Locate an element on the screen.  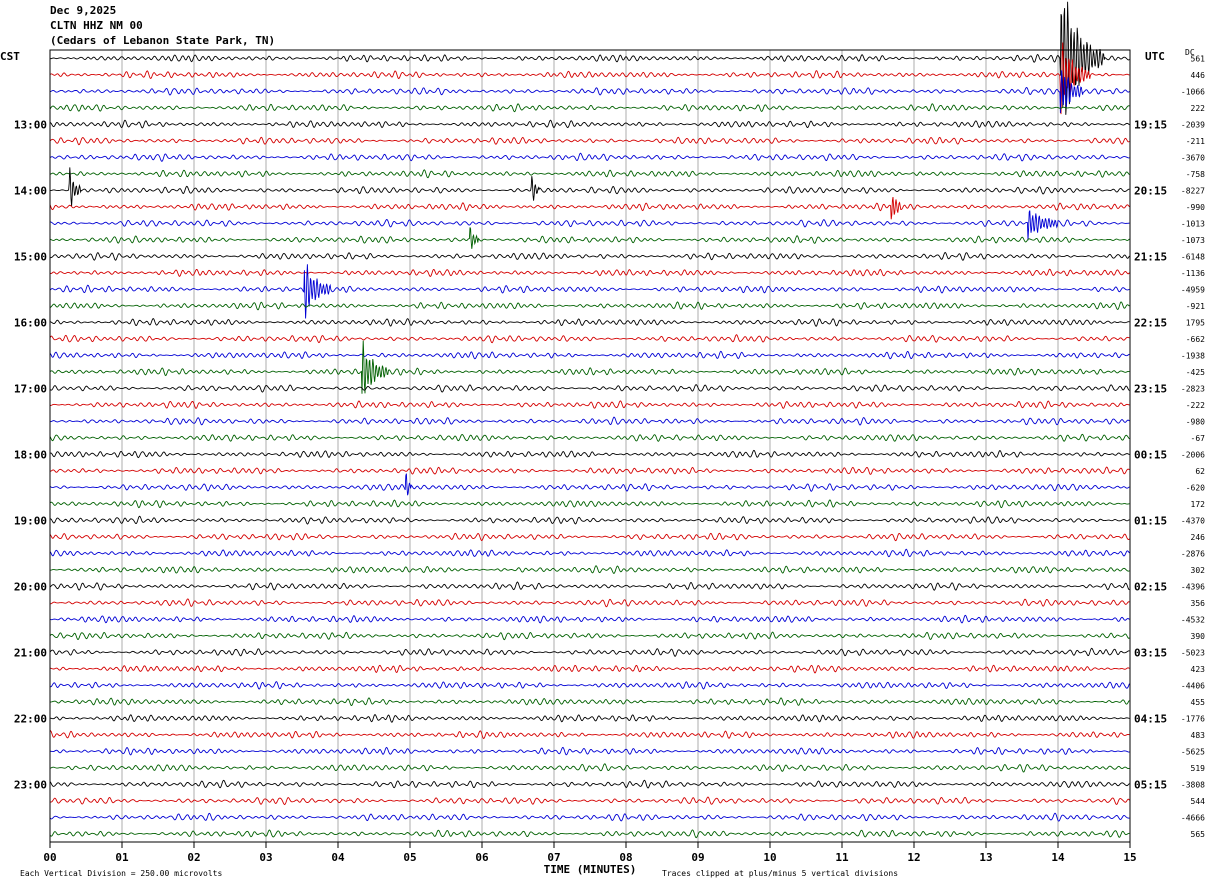
utc-hour-label: 02:15 is located at coordinates (1150, 586).